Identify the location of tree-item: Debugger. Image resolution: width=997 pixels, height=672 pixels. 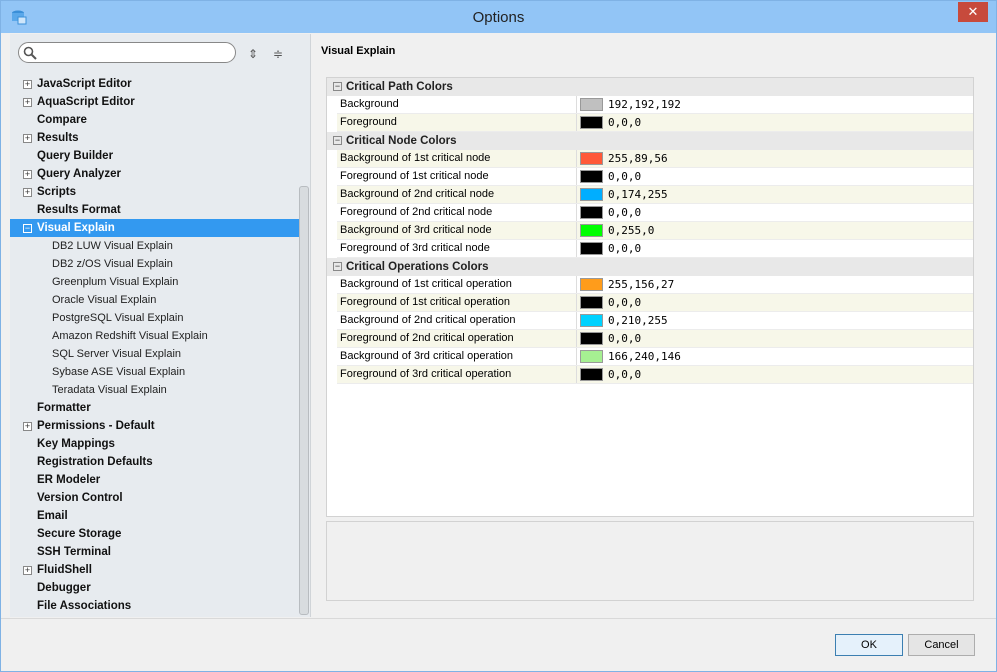
(154, 588).